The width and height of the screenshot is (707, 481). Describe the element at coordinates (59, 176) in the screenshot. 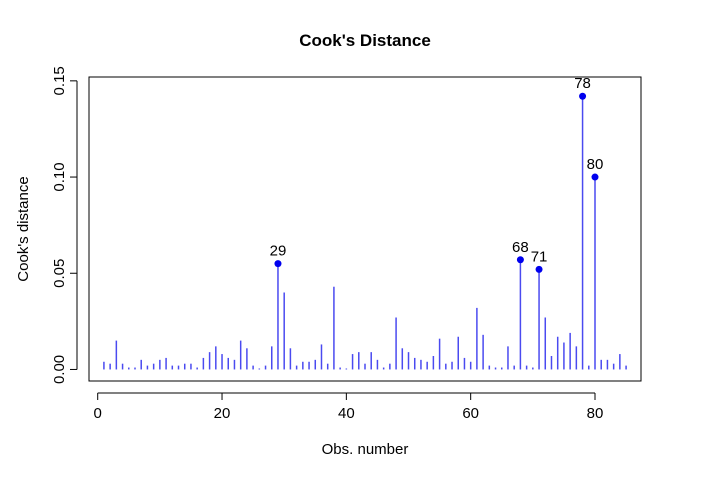

I see `y-tick-label: 0.10` at that location.